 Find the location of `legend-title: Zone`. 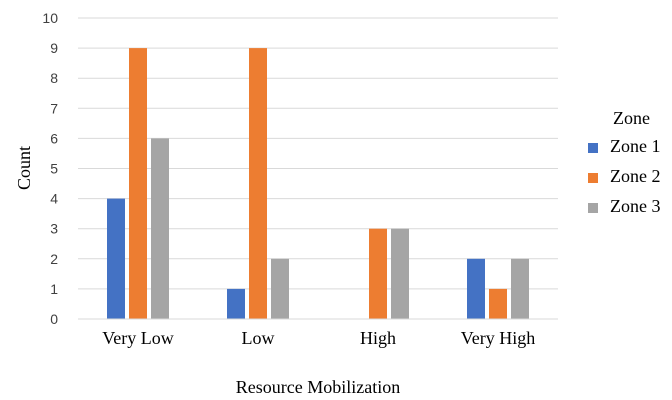

legend-title: Zone is located at coordinates (631, 118).